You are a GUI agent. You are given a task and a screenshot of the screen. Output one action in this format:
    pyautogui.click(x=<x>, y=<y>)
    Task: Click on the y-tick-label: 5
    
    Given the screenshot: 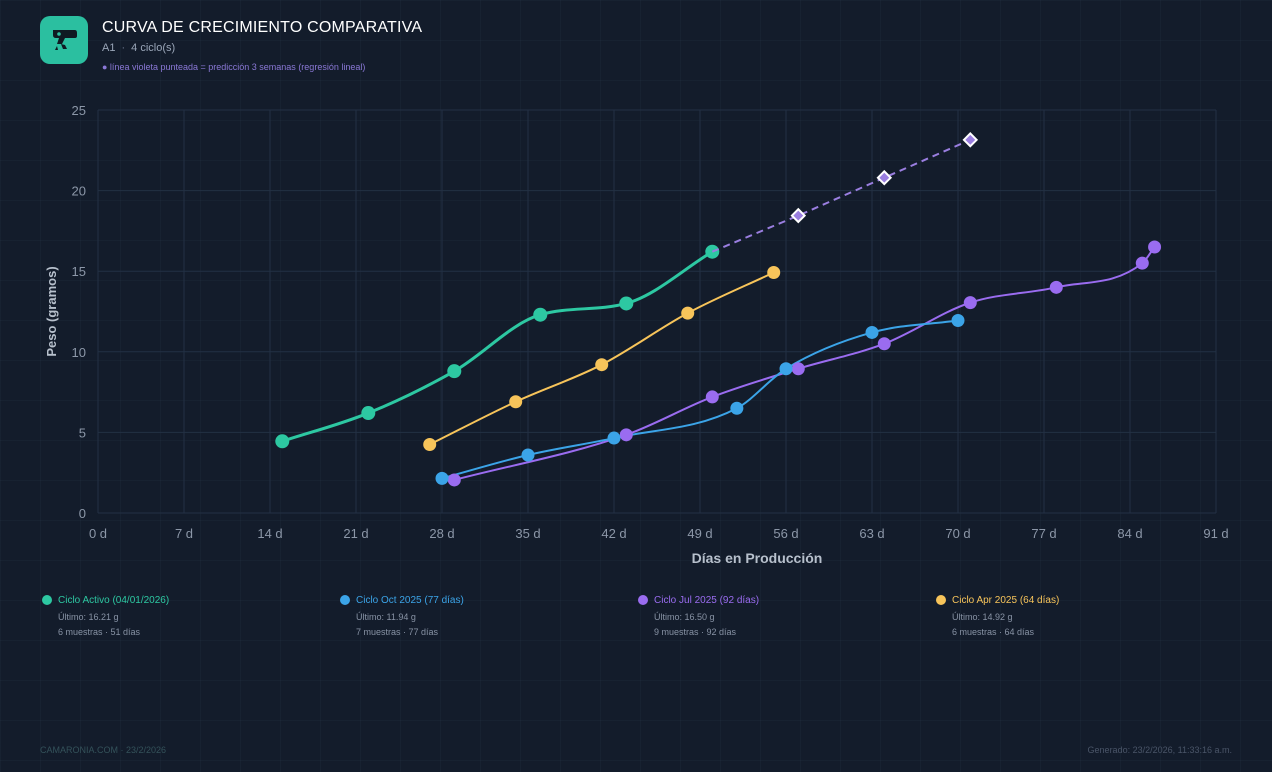 What is the action you would take?
    pyautogui.click(x=82, y=432)
    